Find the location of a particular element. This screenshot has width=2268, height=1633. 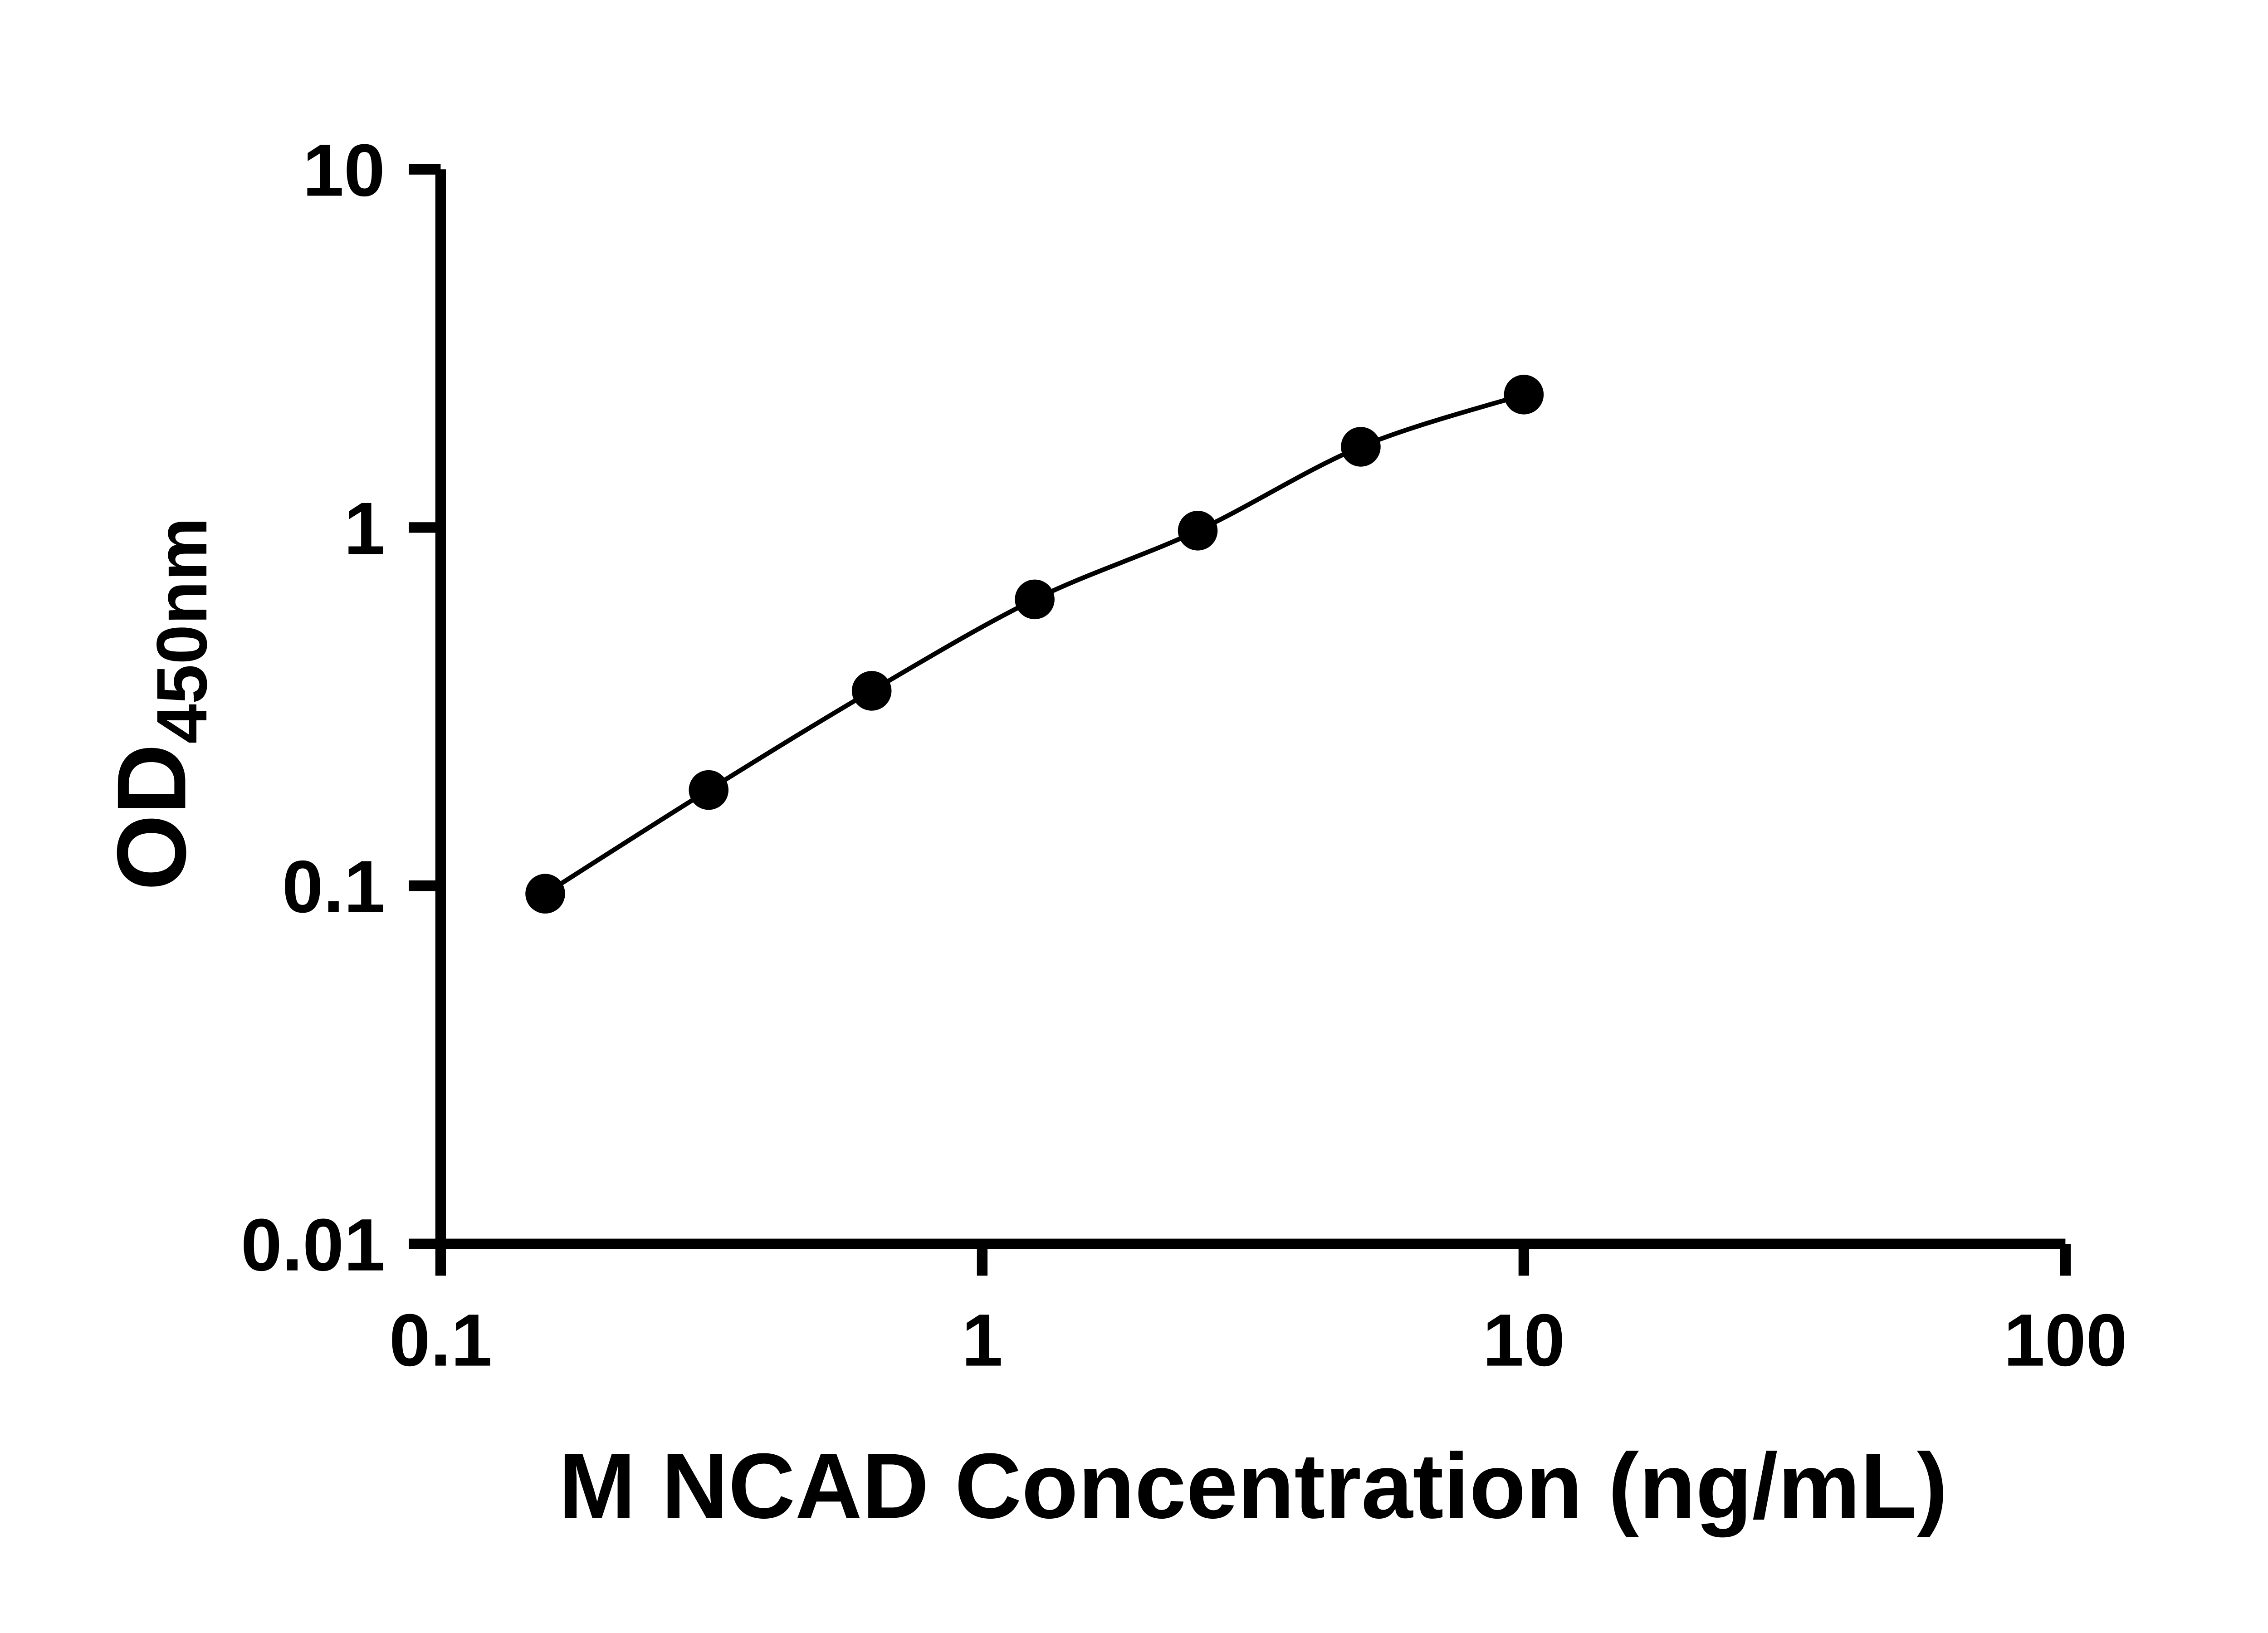

y-tick-label: 0.01 is located at coordinates (313, 1244).